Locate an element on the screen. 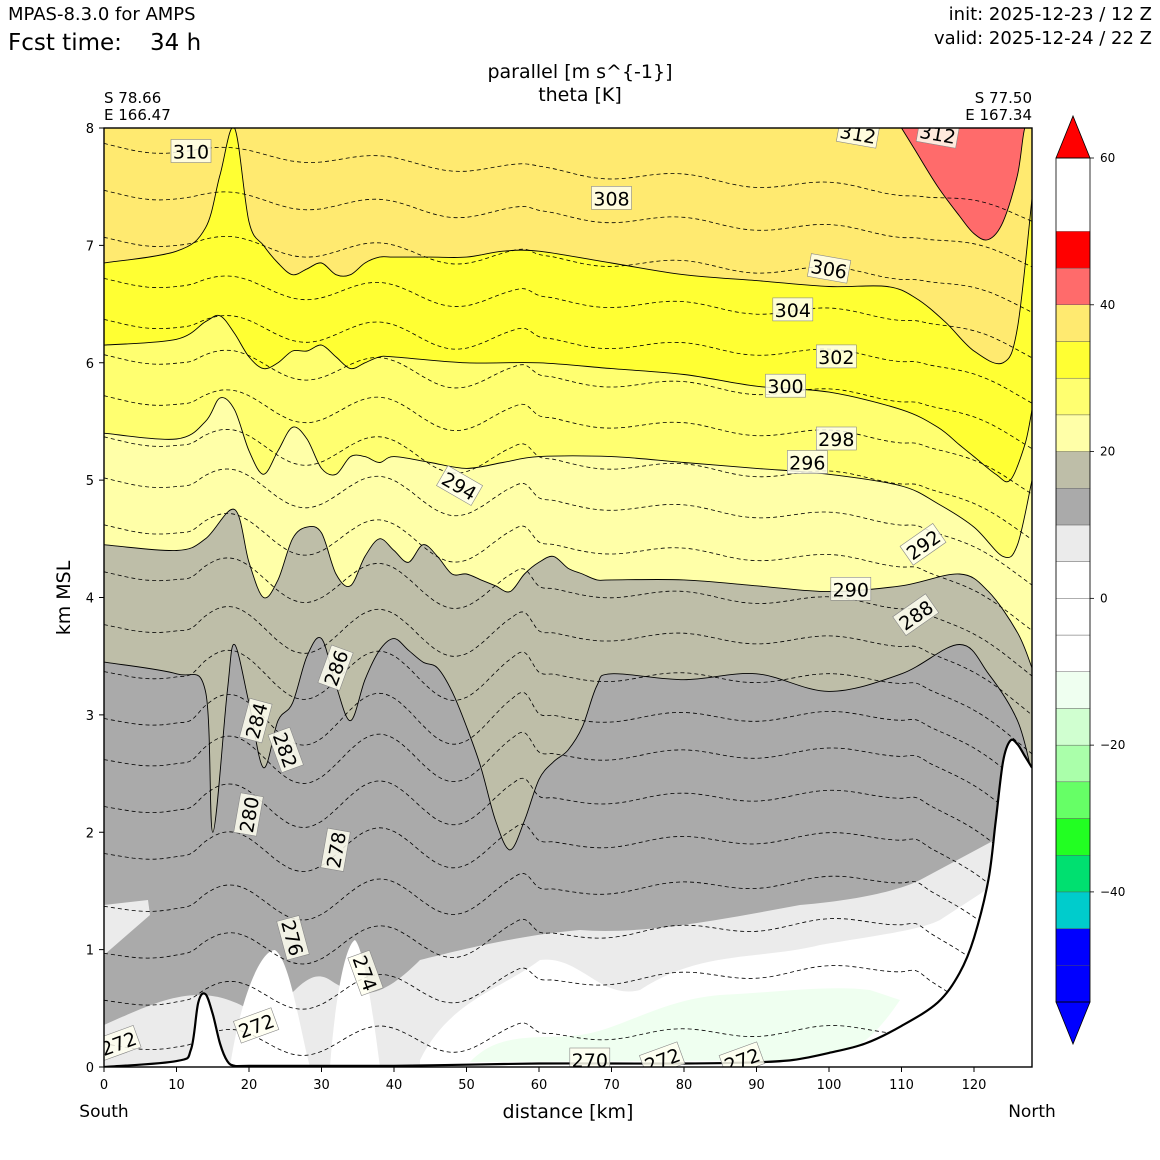 The image size is (1160, 1160). start-lon: E 166.47 is located at coordinates (137, 115).